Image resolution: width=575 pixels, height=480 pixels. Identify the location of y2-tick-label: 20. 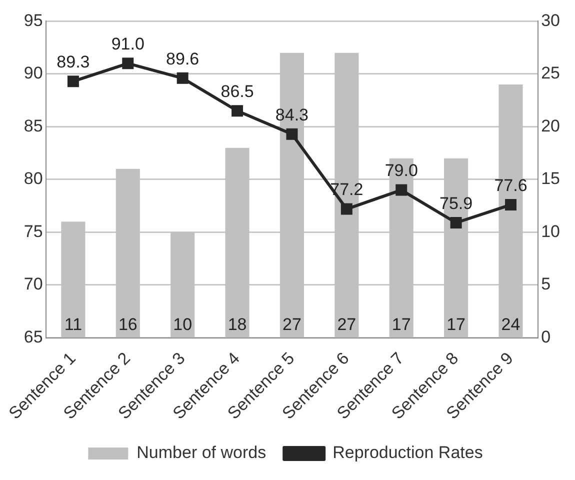
(550, 126).